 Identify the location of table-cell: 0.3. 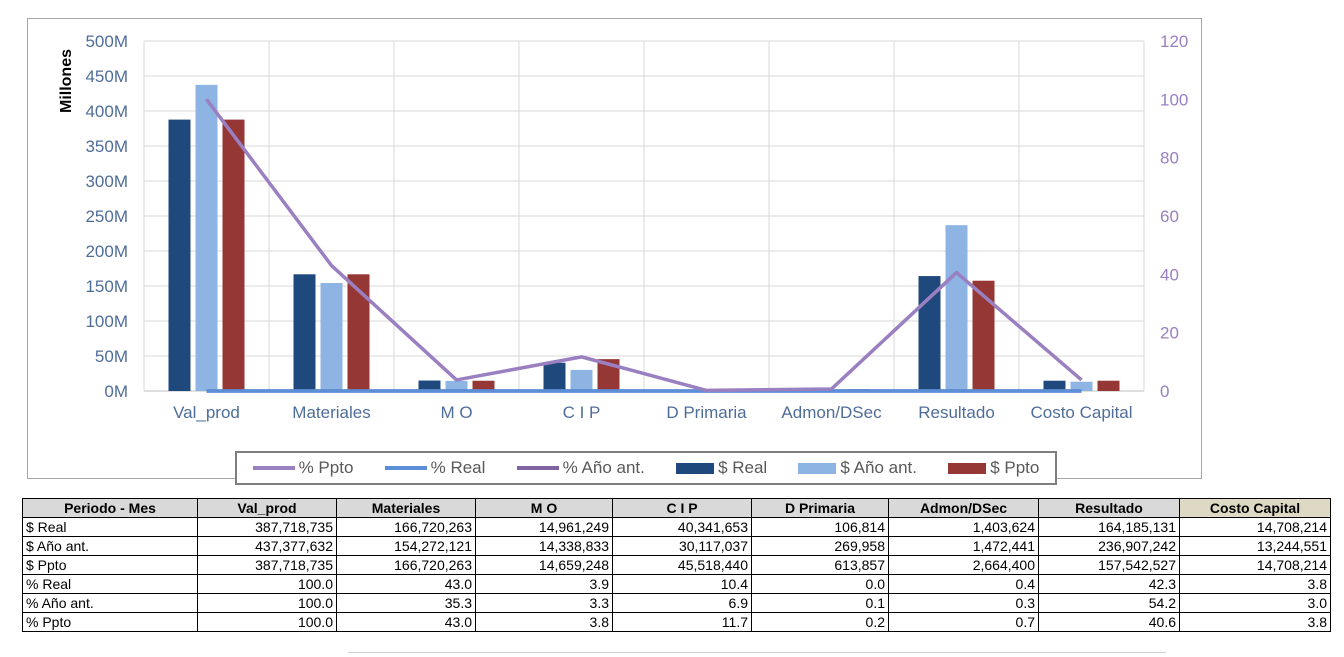
(964, 603).